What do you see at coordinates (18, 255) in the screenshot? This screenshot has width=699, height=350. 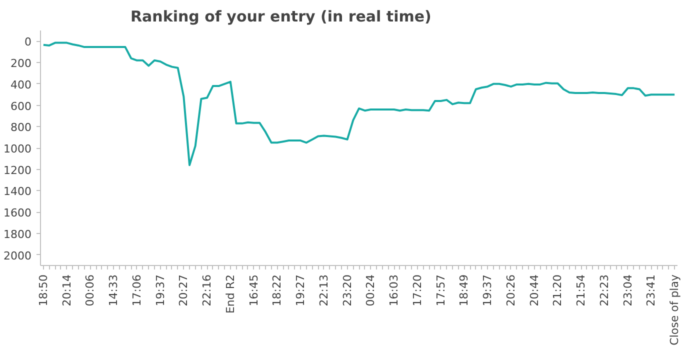 I see `y-tick-label: 2000` at bounding box center [18, 255].